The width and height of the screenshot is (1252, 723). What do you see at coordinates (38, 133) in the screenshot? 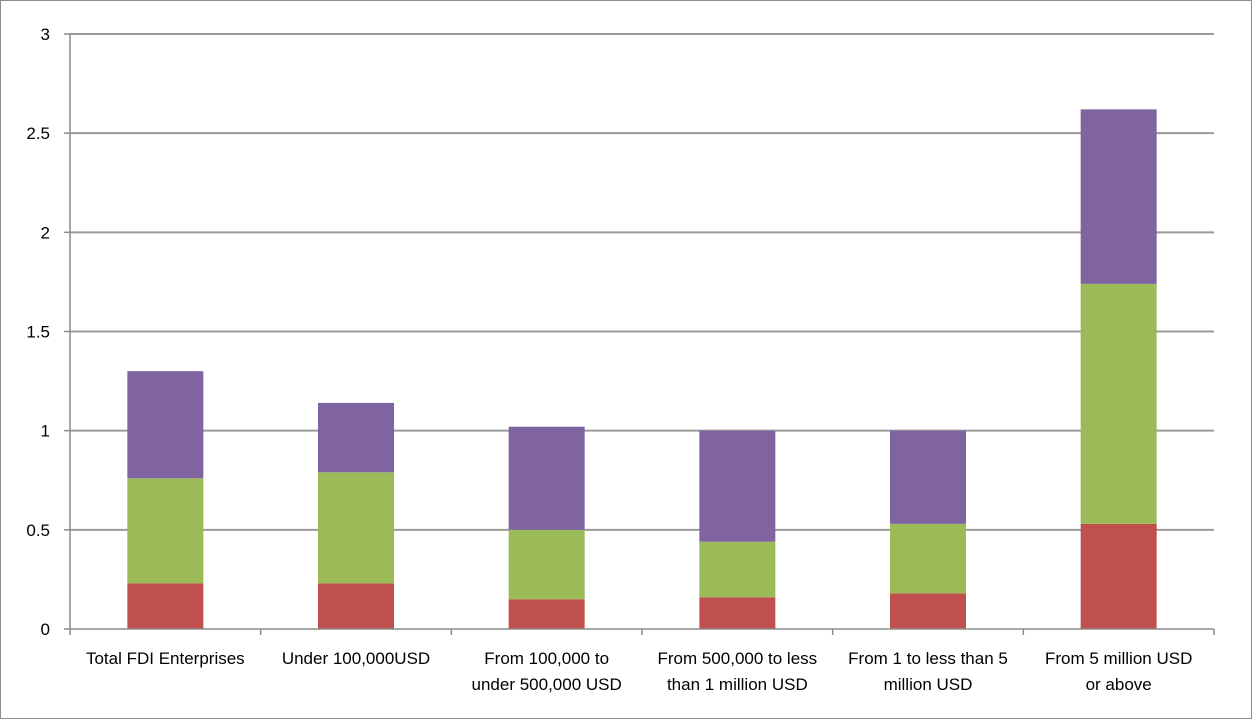
I see `y-tick-label: 2.5` at bounding box center [38, 133].